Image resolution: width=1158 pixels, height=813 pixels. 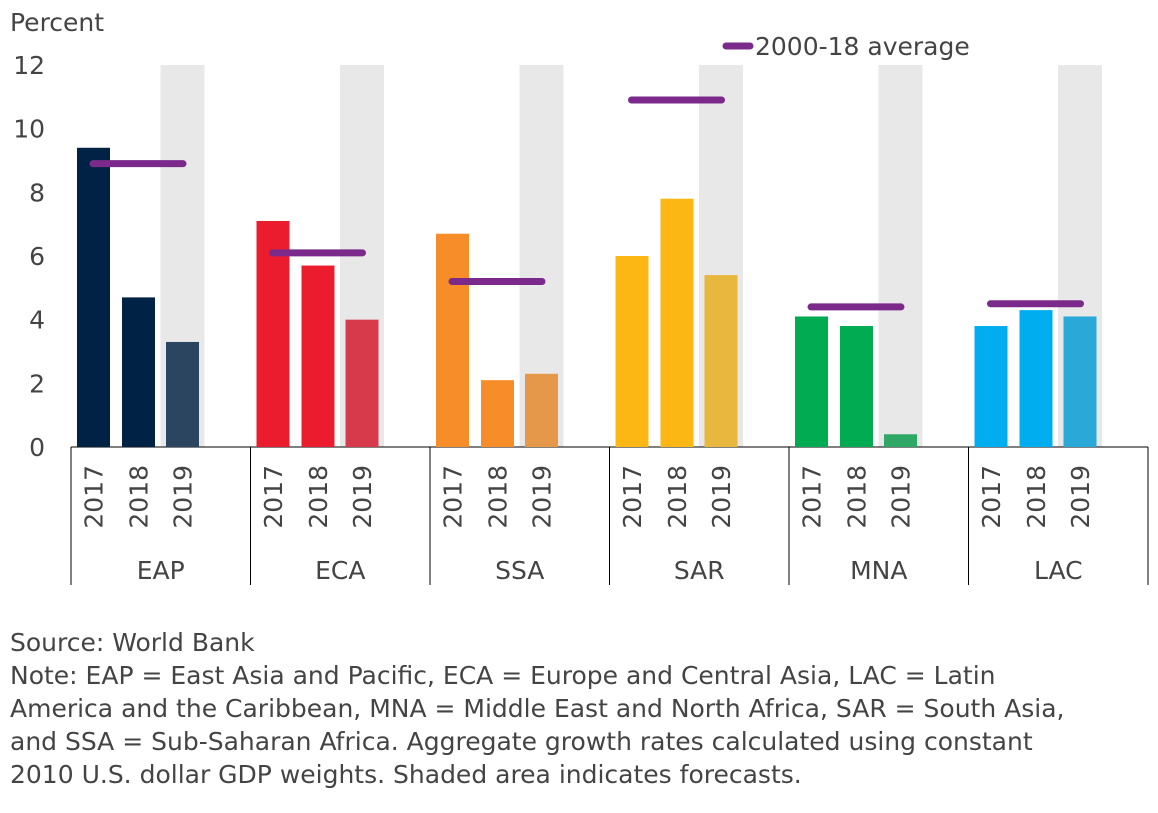 What do you see at coordinates (37, 383) in the screenshot?
I see `y-tick-label: 2` at bounding box center [37, 383].